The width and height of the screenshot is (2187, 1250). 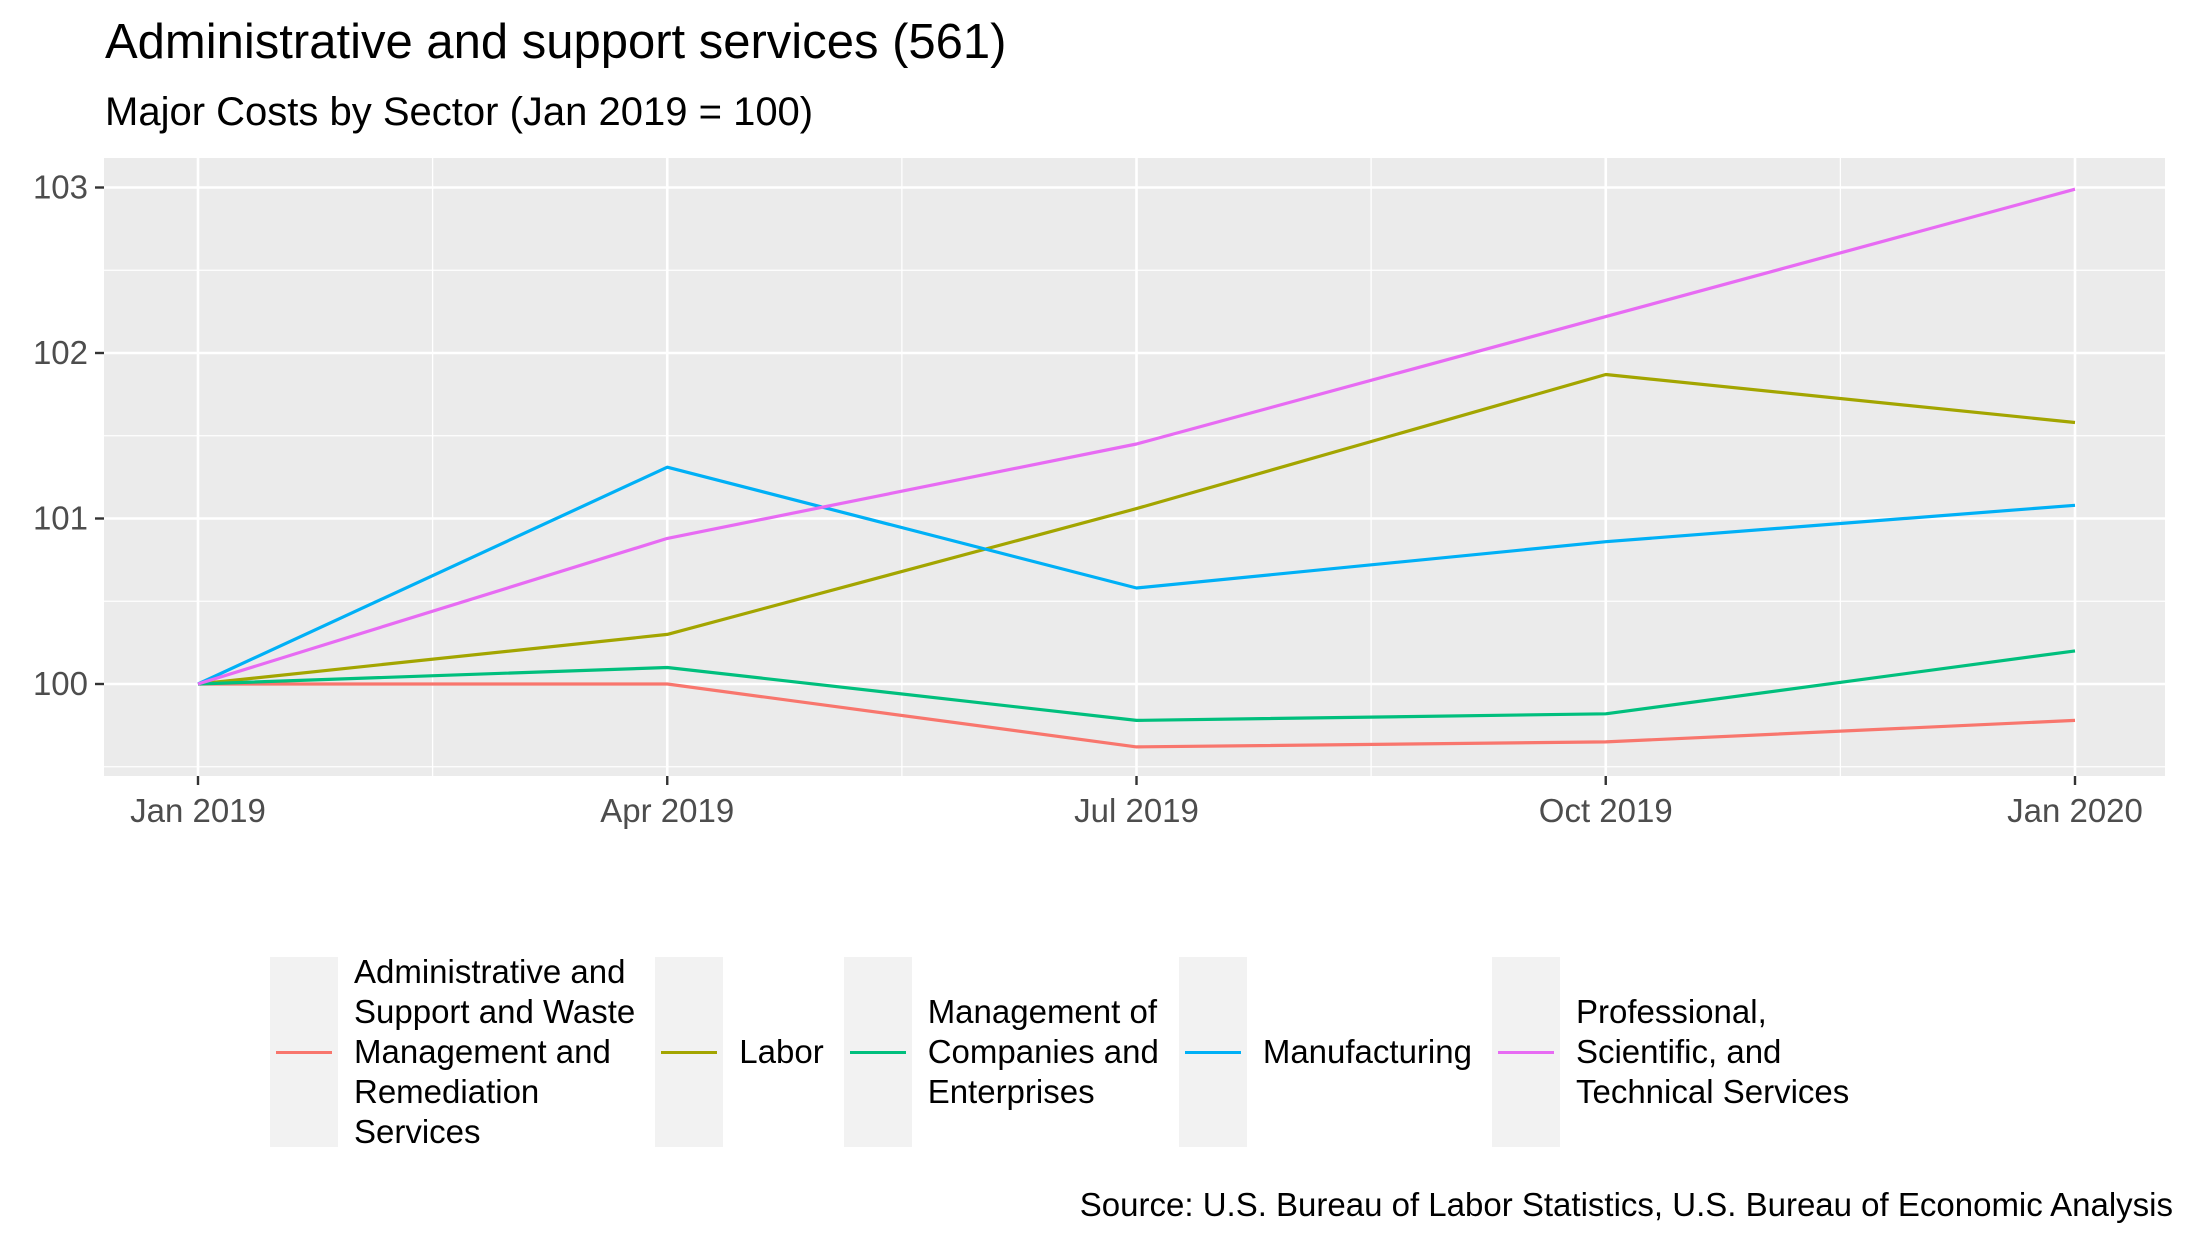 I want to click on legend-label-line: Management of, so click(x=1042, y=1011).